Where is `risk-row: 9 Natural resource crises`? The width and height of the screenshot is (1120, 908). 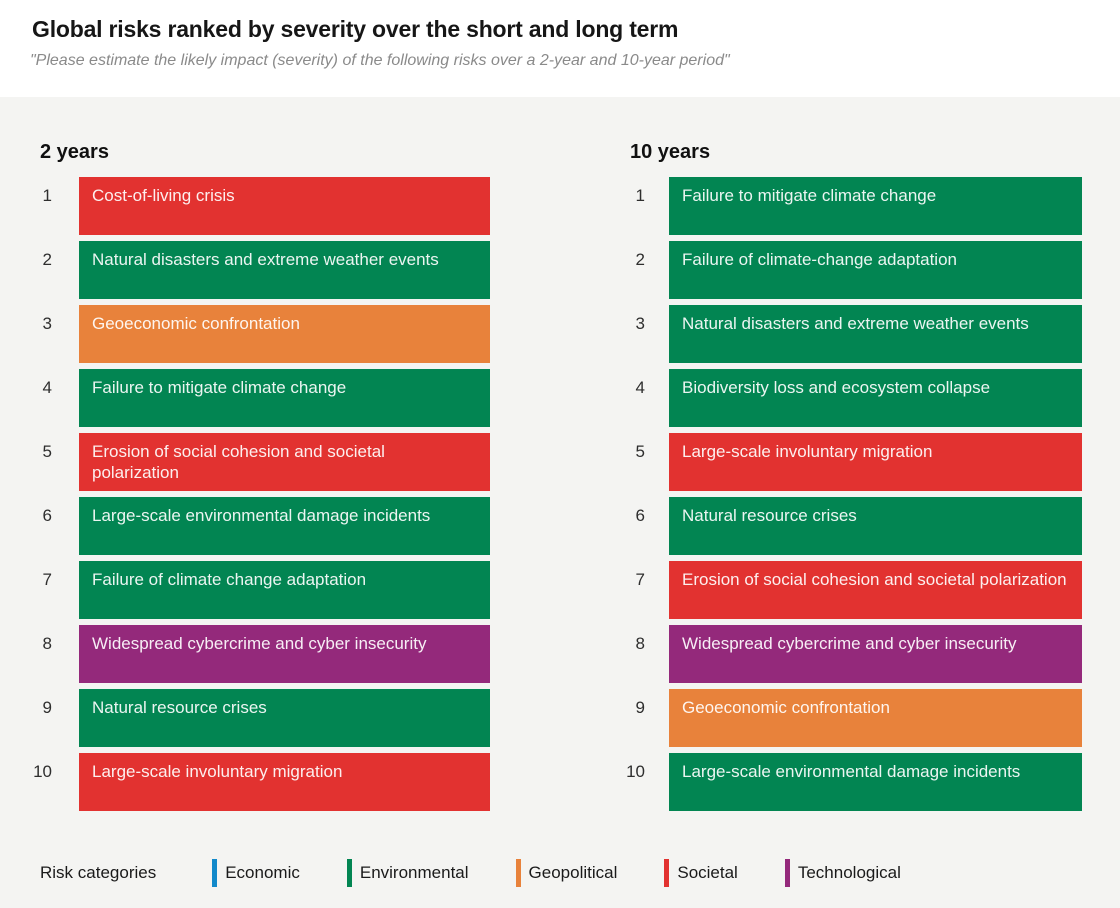
risk-row: 9 Natural resource crises is located at coordinates (245, 718).